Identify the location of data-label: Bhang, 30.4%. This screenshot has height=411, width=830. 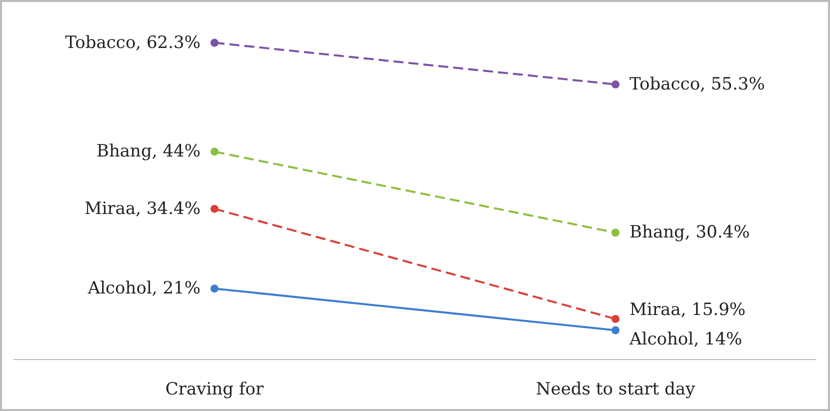
(690, 232).